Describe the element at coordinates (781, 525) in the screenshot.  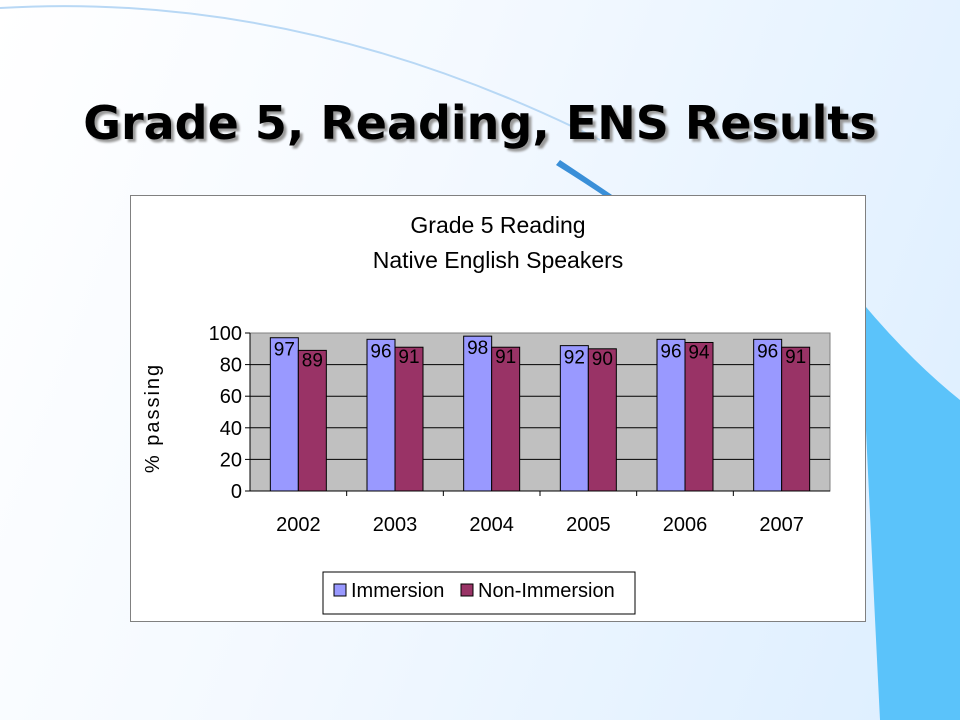
I see `x-tick-label: 2007` at that location.